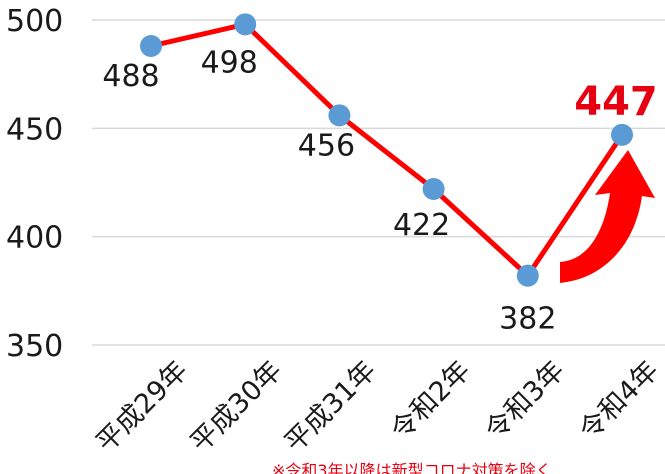  What do you see at coordinates (619, 400) in the screenshot?
I see `x-tick-label: 令和4年` at bounding box center [619, 400].